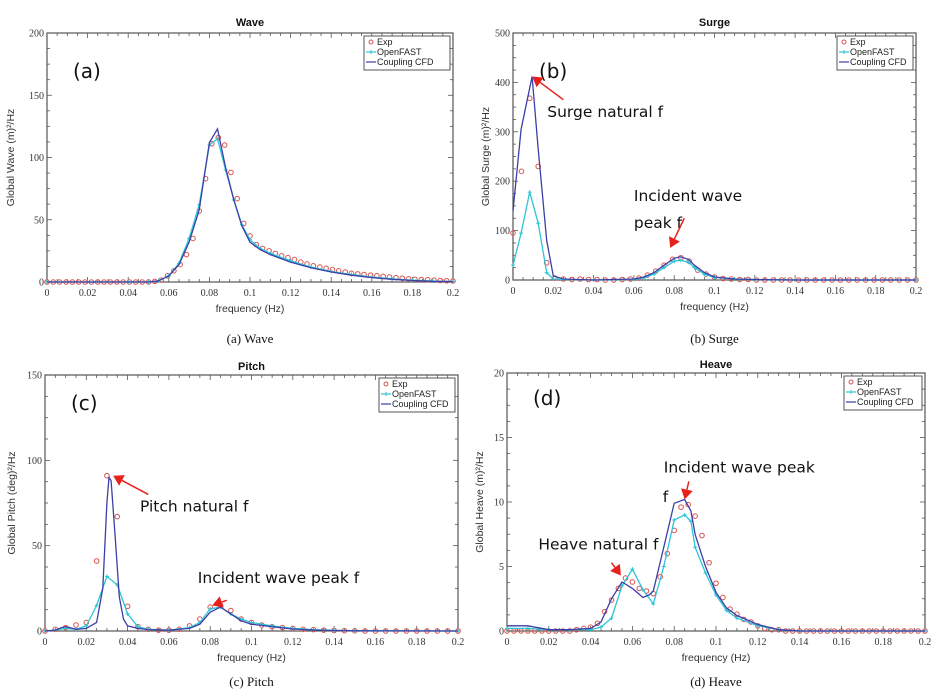 The image size is (951, 697). Describe the element at coordinates (279, 578) in the screenshot. I see `annotation-text: Incident wave peak f` at that location.